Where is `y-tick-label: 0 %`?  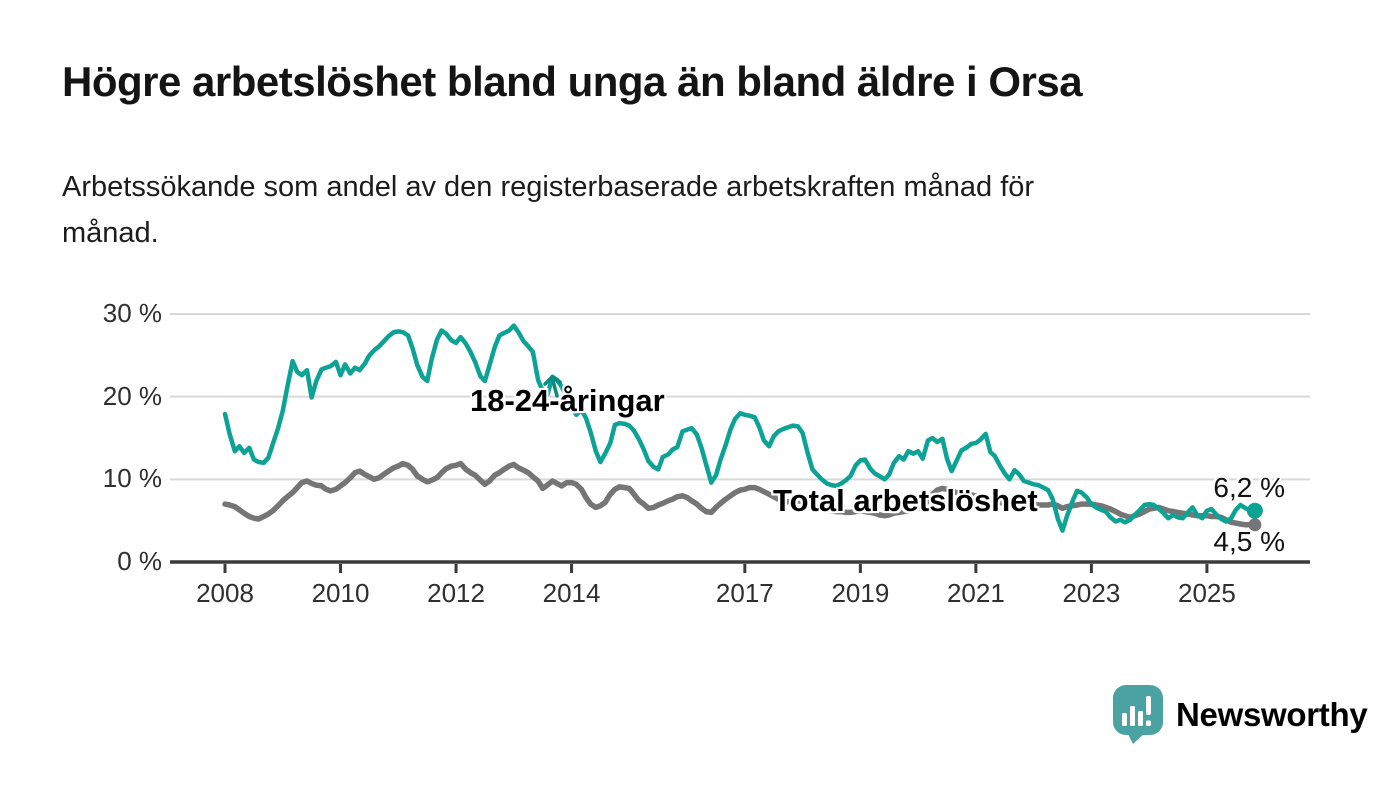
y-tick-label: 0 % is located at coordinates (139, 561).